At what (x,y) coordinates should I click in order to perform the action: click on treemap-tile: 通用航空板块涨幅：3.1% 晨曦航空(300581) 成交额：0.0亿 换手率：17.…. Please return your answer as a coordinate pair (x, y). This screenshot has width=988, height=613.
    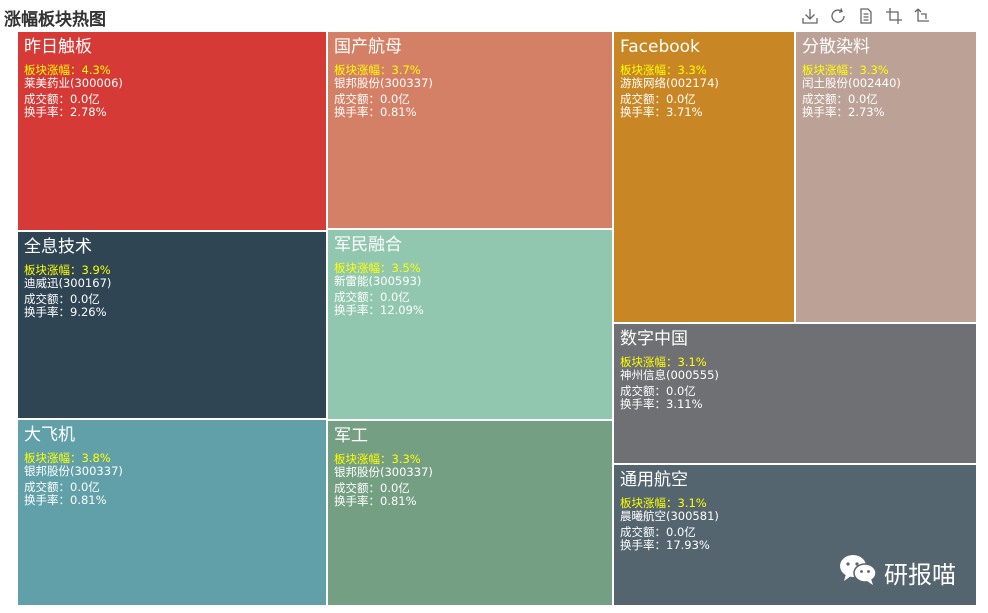
    Looking at the image, I should click on (796, 536).